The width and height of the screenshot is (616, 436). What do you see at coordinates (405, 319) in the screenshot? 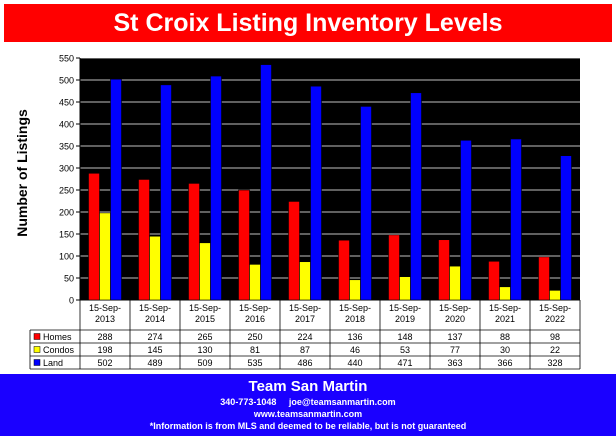
I see `x-tick-label: 2019` at bounding box center [405, 319].